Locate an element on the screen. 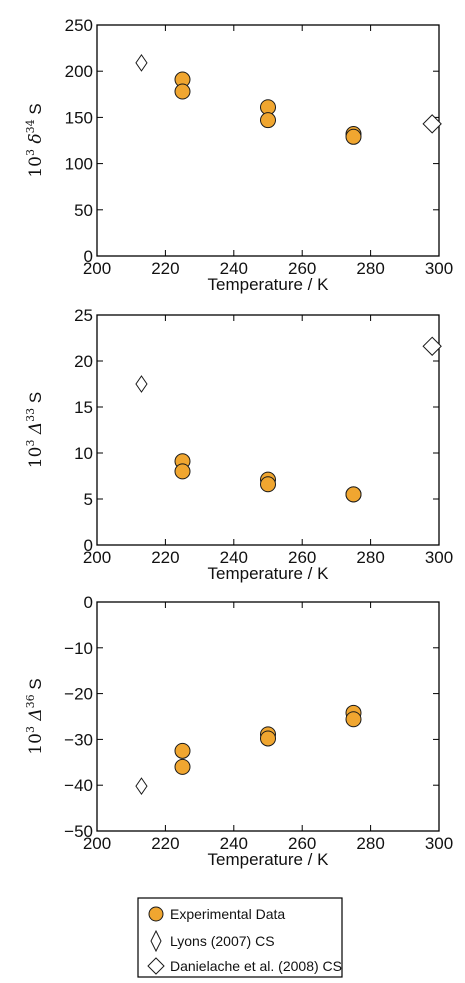  y-axis-label: 103 δ34 S is located at coordinates (35, 140).